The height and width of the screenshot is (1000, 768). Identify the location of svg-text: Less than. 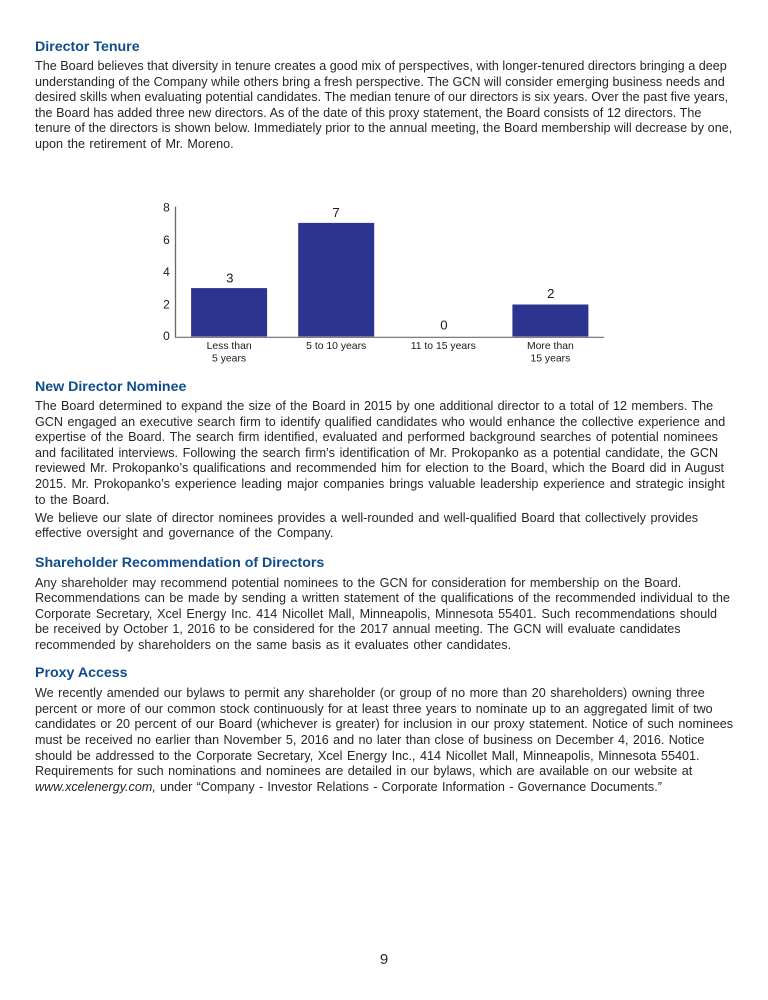
(229, 346).